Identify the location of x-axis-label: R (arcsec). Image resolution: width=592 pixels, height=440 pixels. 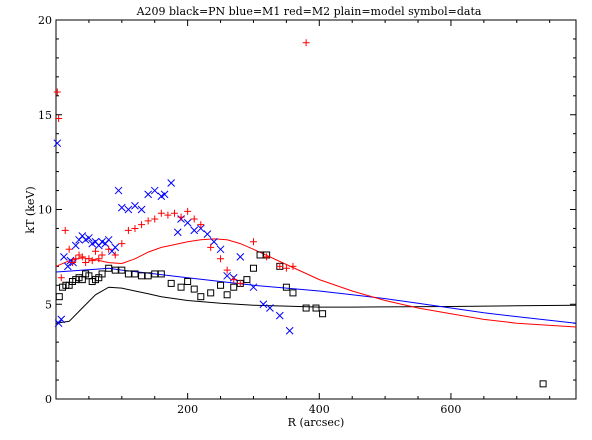
(316, 422).